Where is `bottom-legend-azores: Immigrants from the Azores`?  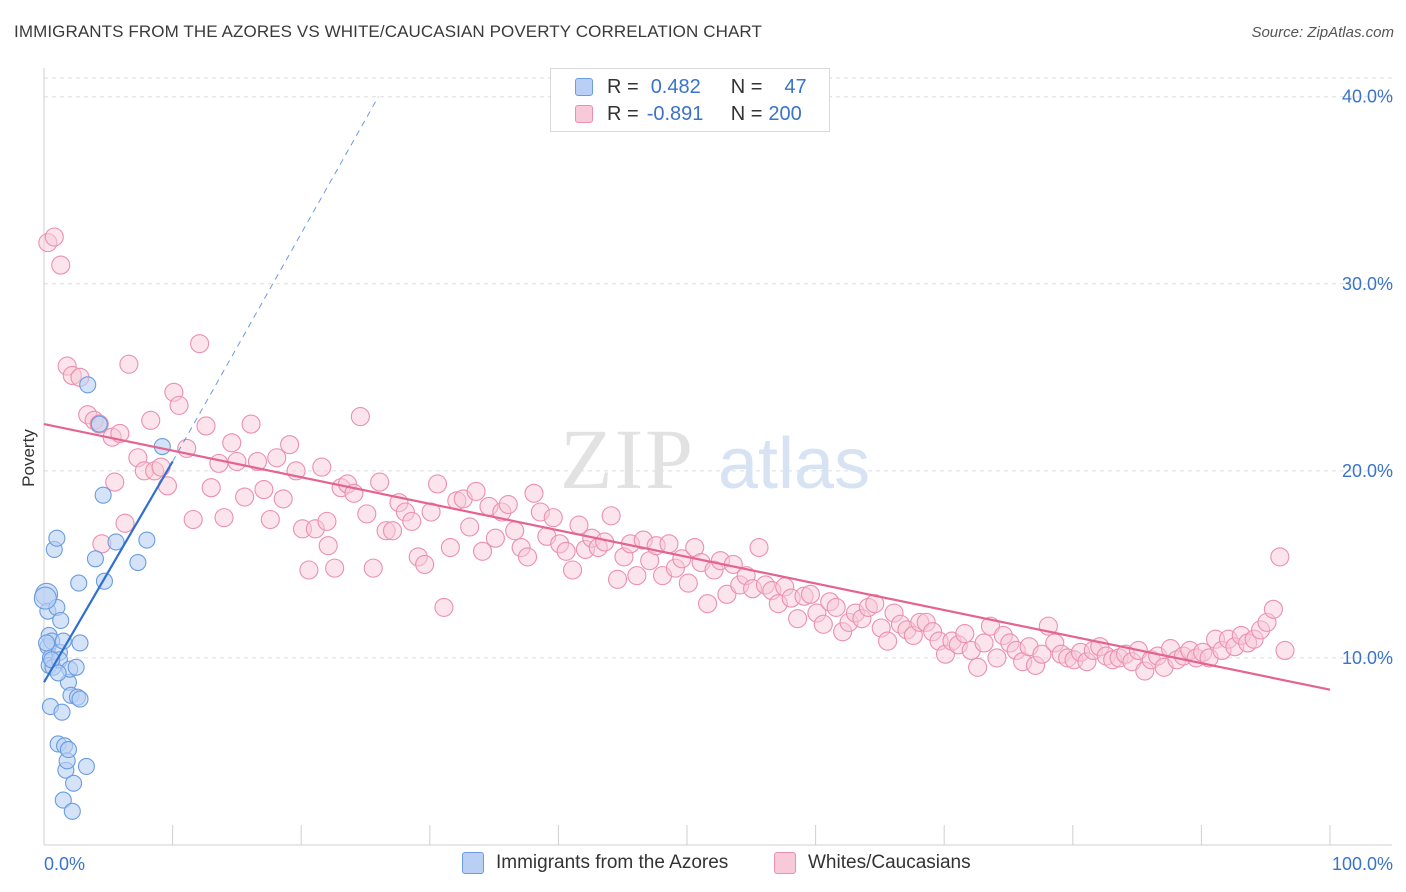
bottom-legend-azores: Immigrants from the Azores is located at coordinates (595, 863).